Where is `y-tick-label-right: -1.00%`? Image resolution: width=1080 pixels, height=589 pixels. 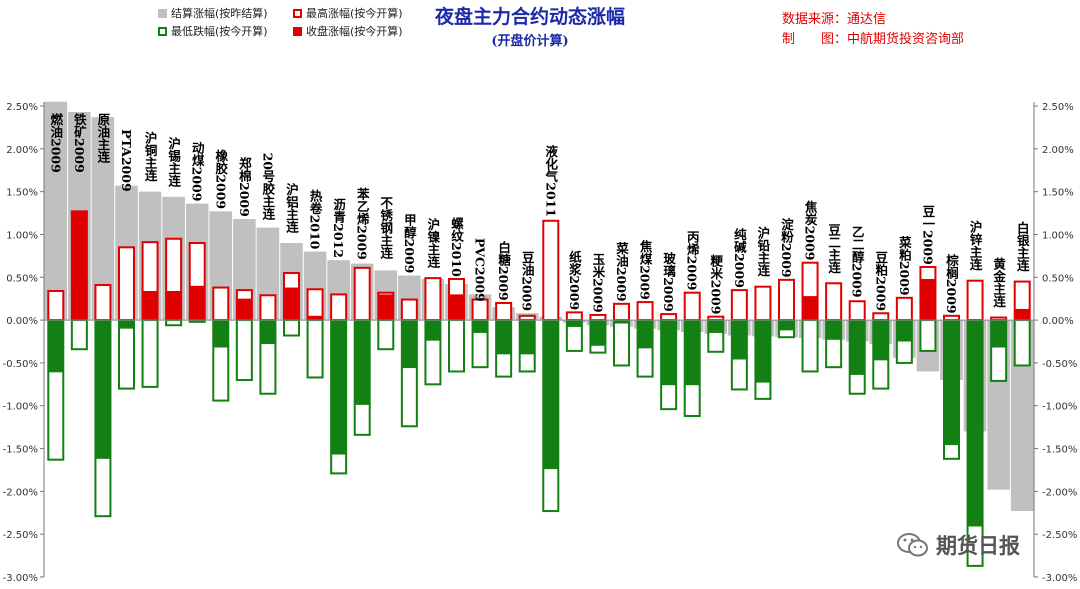 y-tick-label-right: -1.00% is located at coordinates (1059, 407).